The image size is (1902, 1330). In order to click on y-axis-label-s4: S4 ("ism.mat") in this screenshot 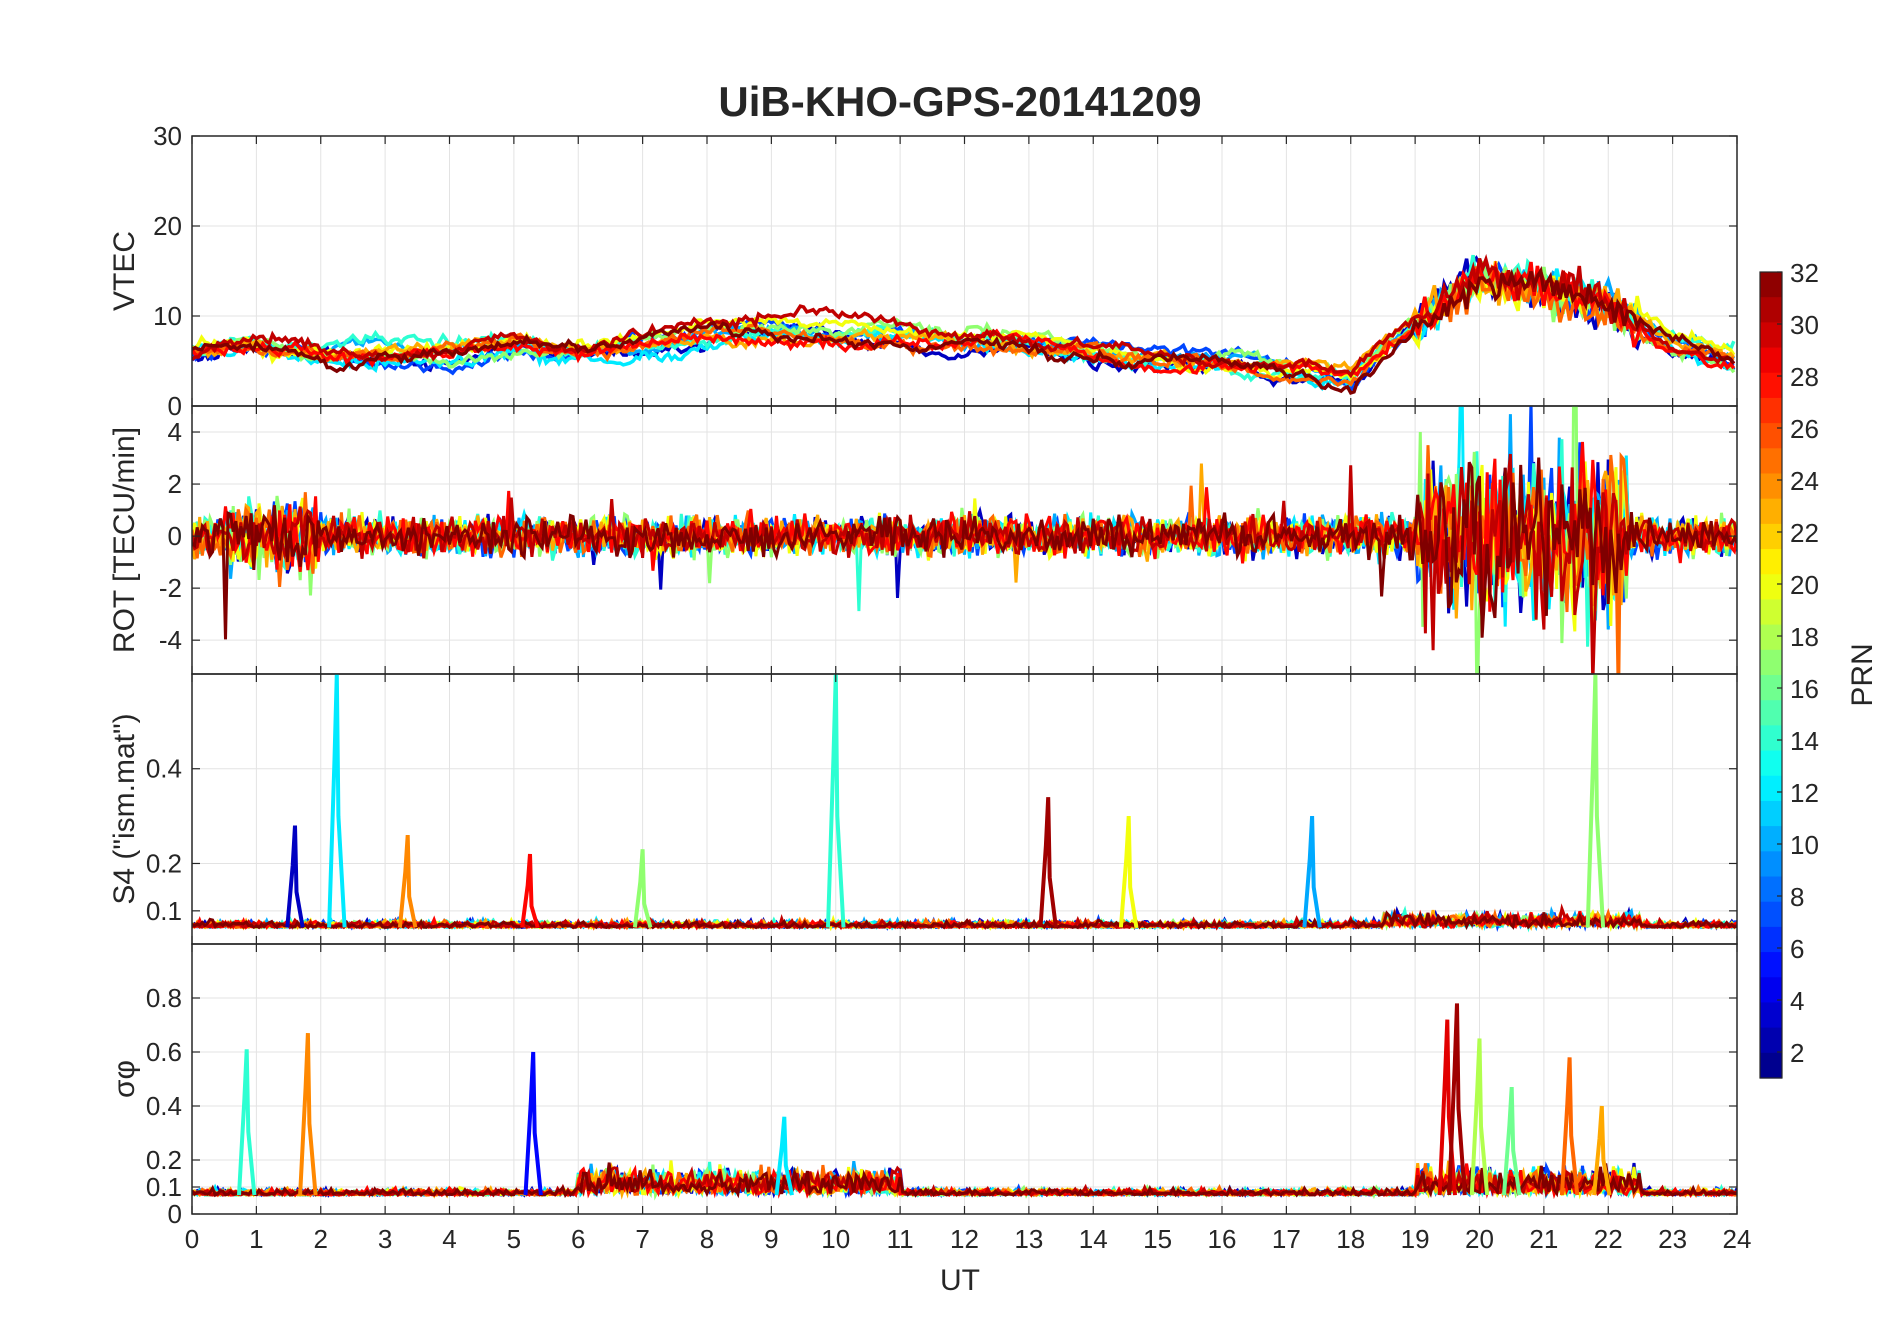, I will do `click(124, 808)`.